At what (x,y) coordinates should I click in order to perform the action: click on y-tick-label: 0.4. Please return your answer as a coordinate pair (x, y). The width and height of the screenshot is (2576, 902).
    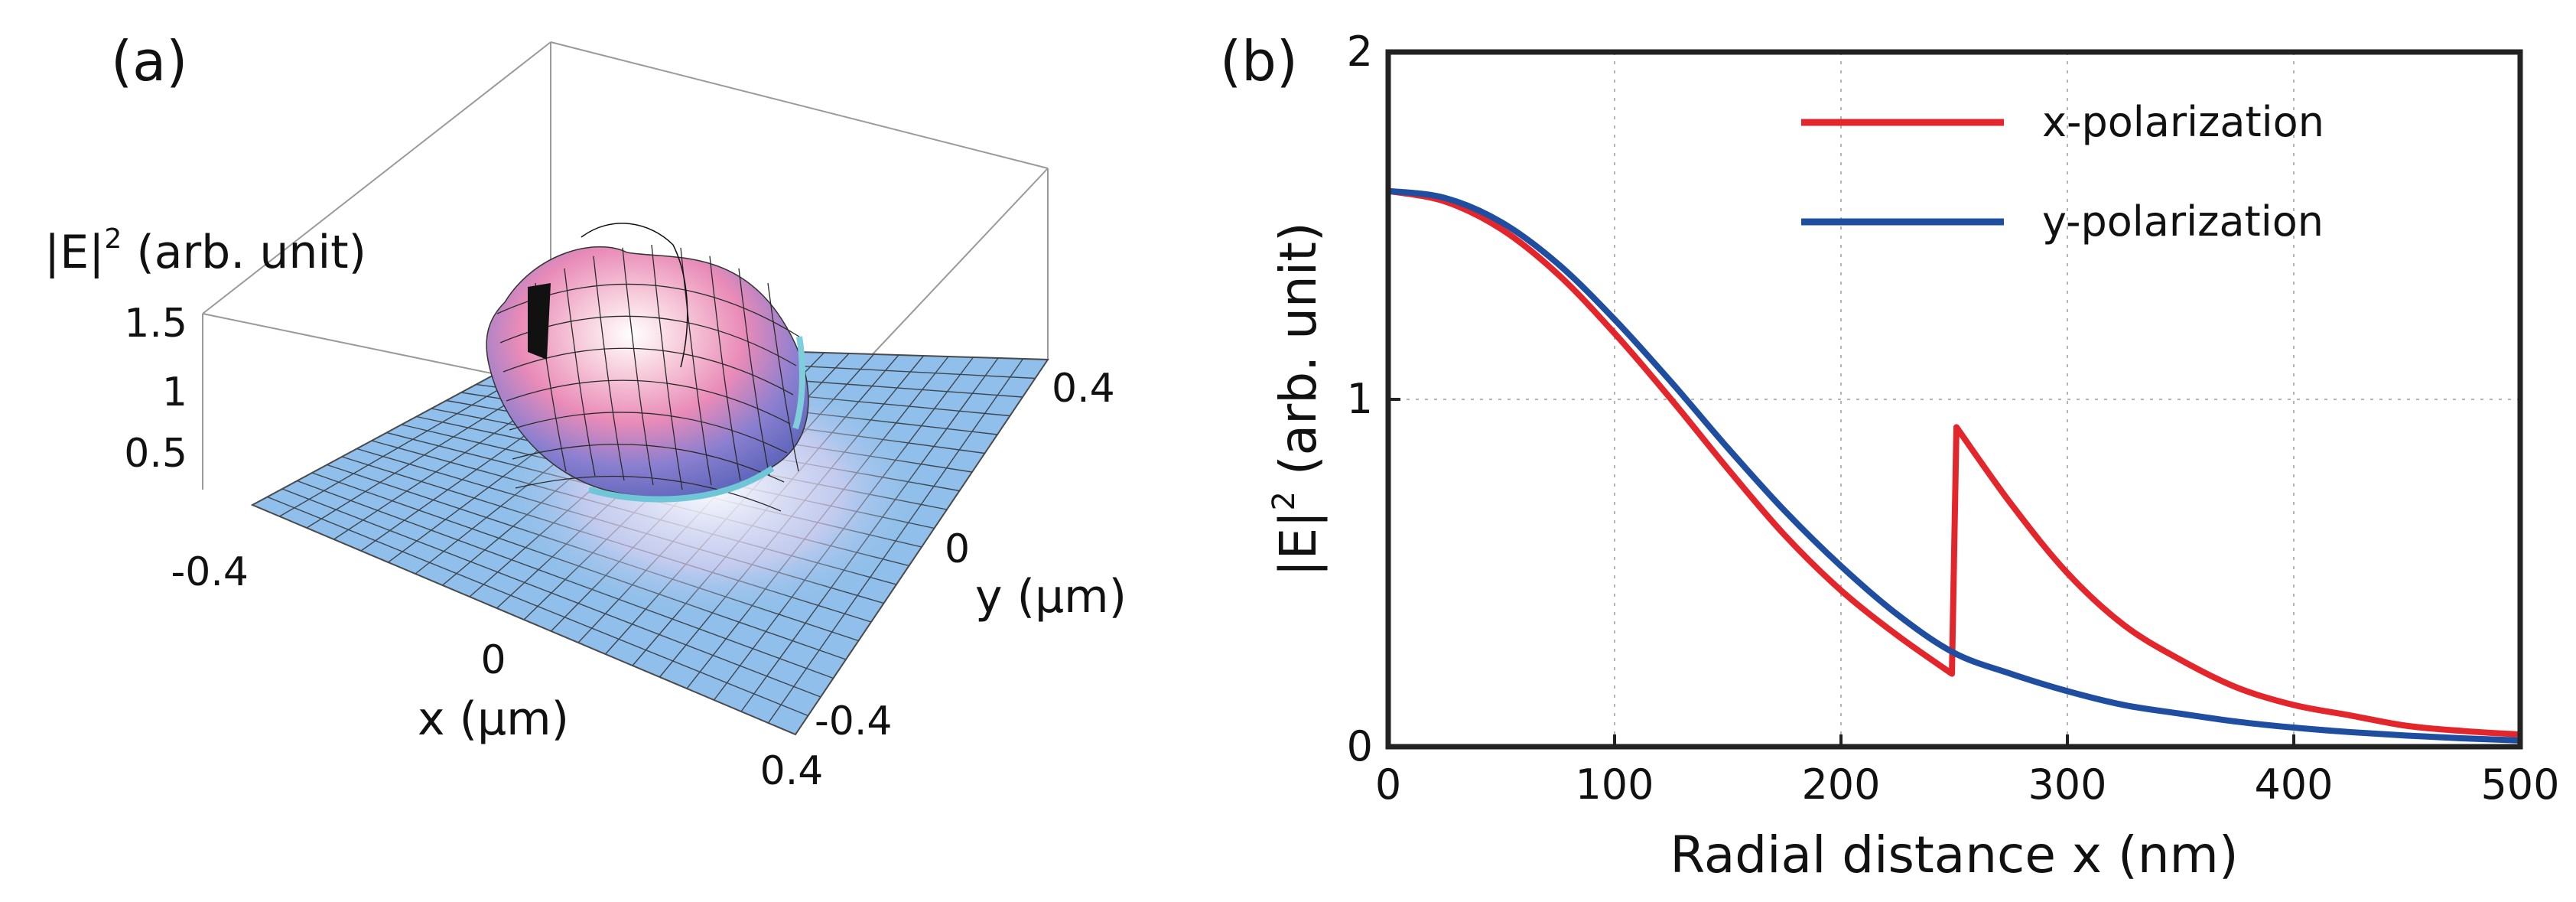
    Looking at the image, I should click on (1083, 389).